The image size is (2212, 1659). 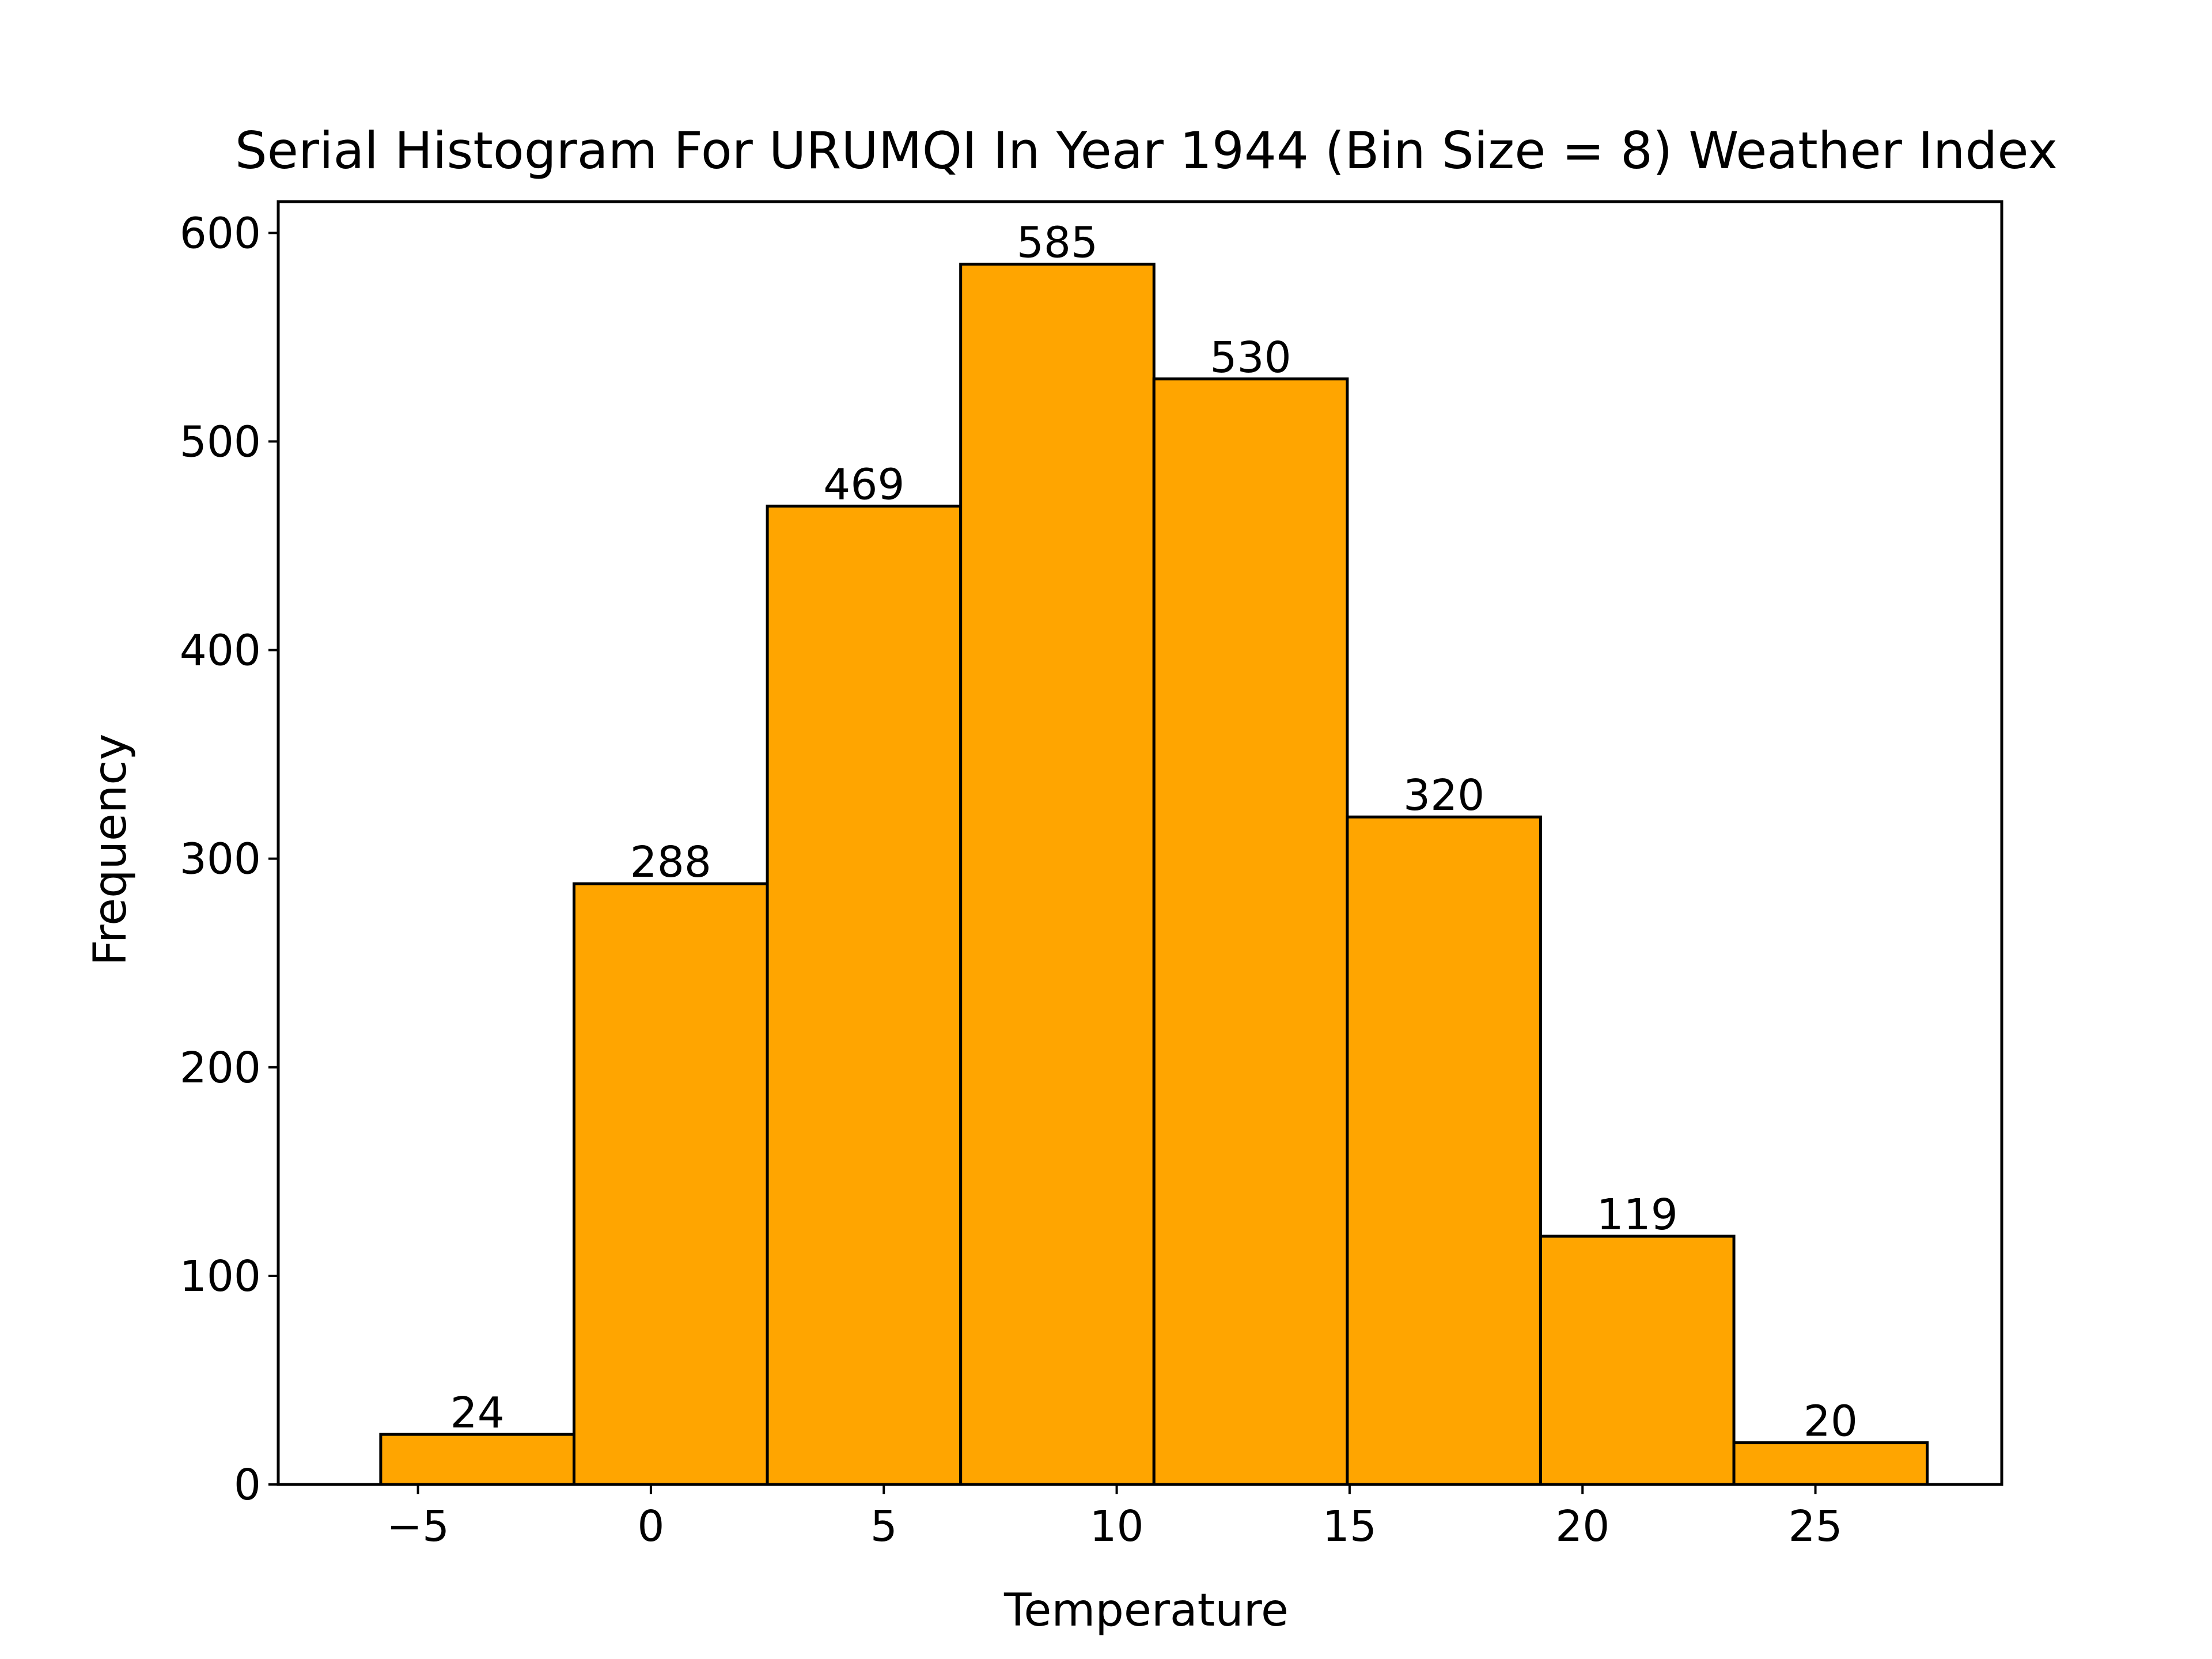 What do you see at coordinates (1116, 1526) in the screenshot?
I see `x-tick-label: 10` at bounding box center [1116, 1526].